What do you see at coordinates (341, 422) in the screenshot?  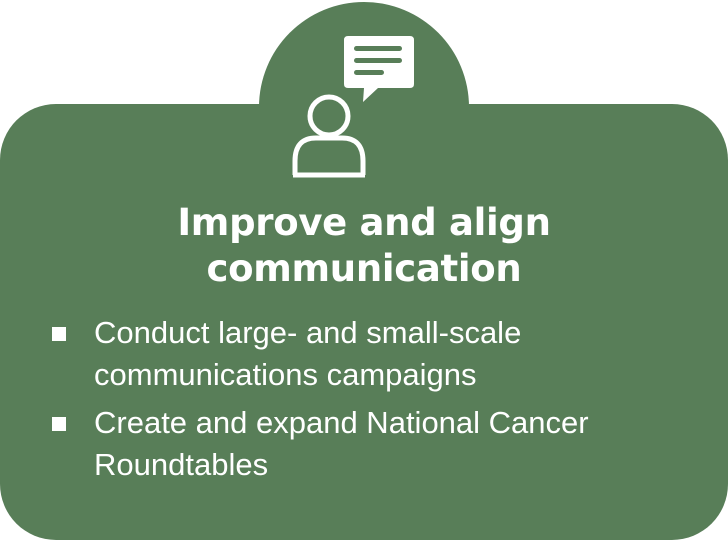 I see `bullet-text-line: Create and expand National Cancer` at bounding box center [341, 422].